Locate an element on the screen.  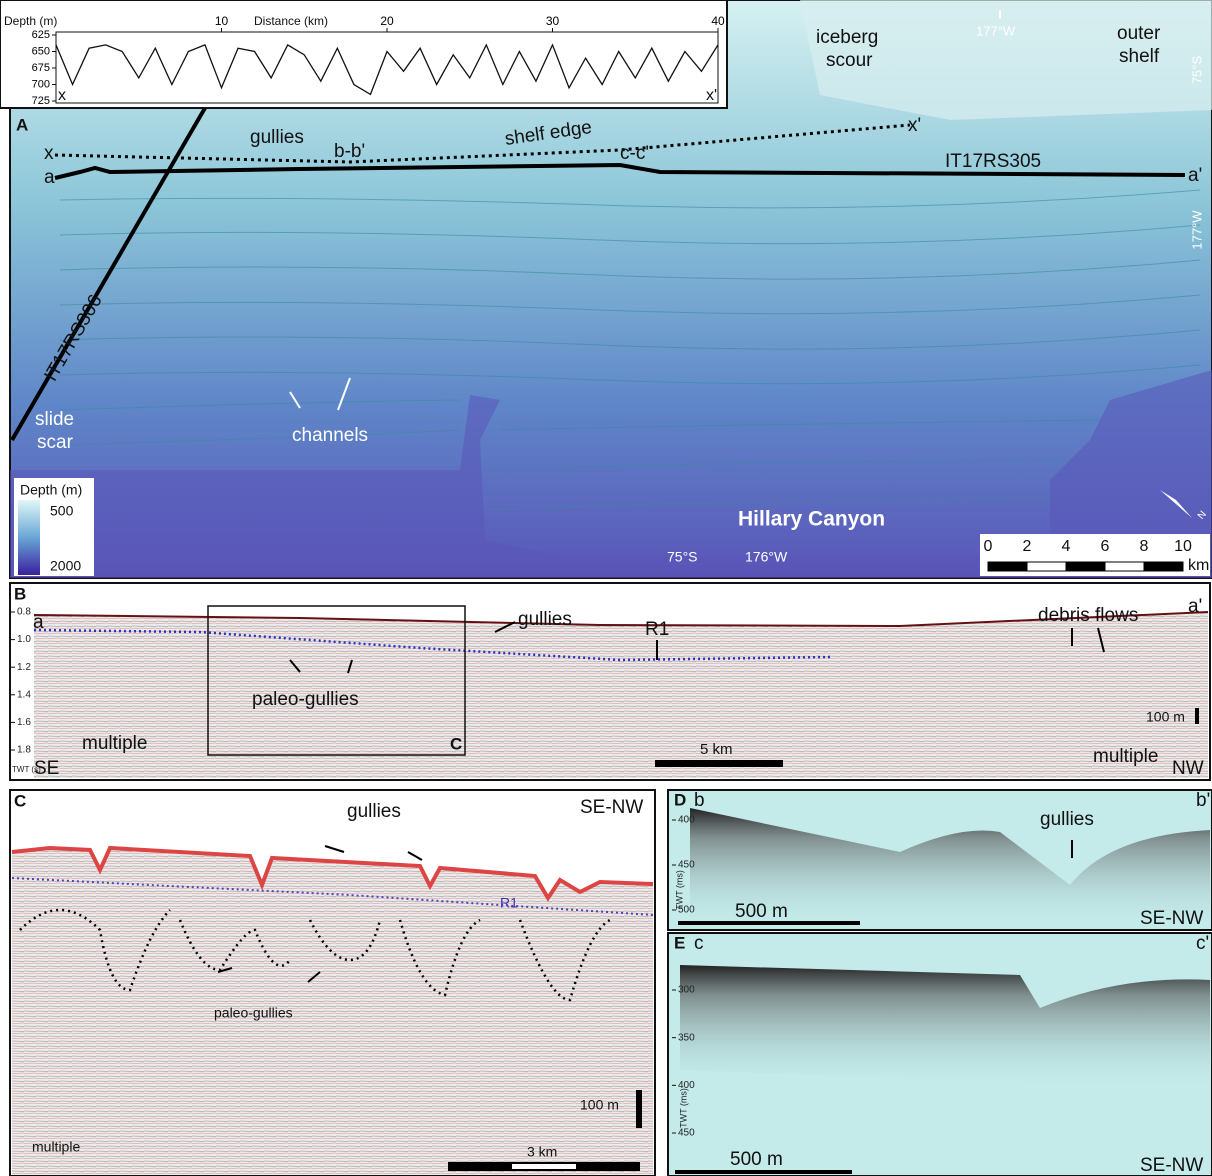
line-it17rs306 is located at coordinates (108, 274).